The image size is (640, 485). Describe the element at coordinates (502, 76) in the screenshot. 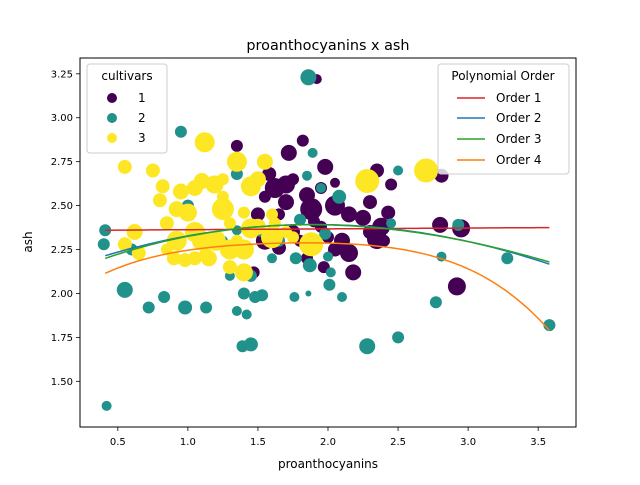

I see `legend-polynomial-title: Polynomial Order` at that location.